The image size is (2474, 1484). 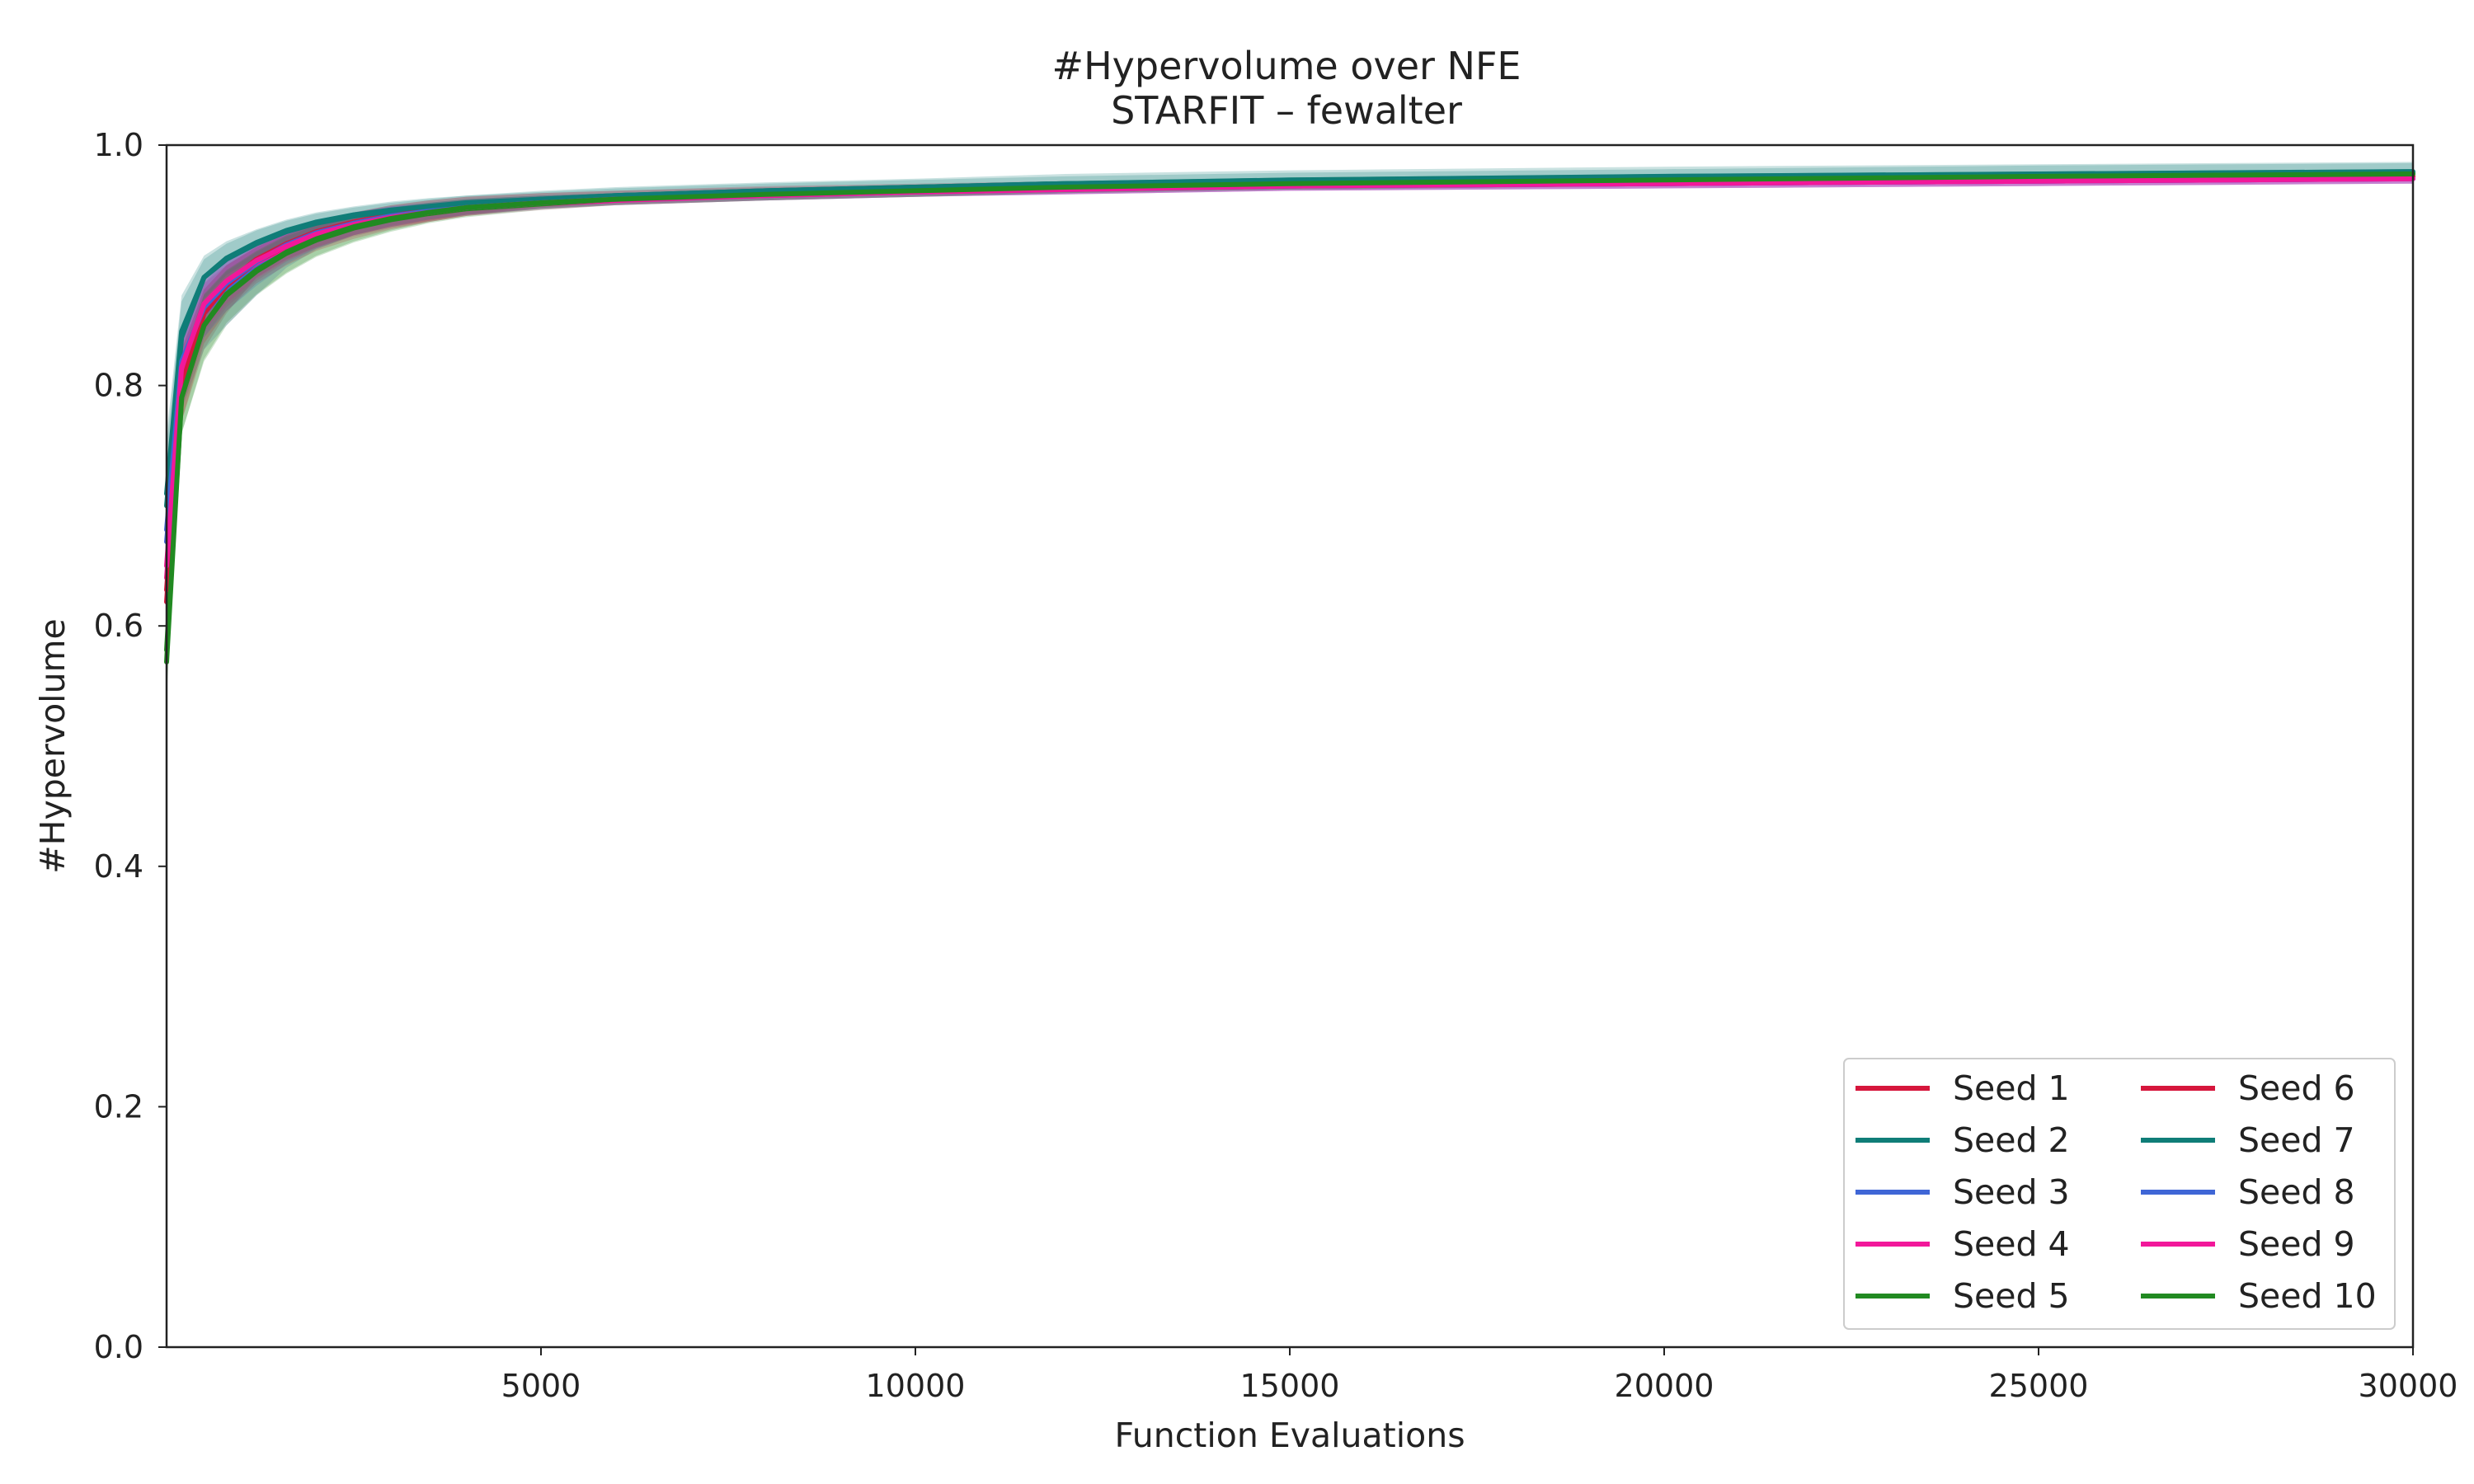 What do you see at coordinates (916, 1386) in the screenshot?
I see `x-tick-label: 10000` at bounding box center [916, 1386].